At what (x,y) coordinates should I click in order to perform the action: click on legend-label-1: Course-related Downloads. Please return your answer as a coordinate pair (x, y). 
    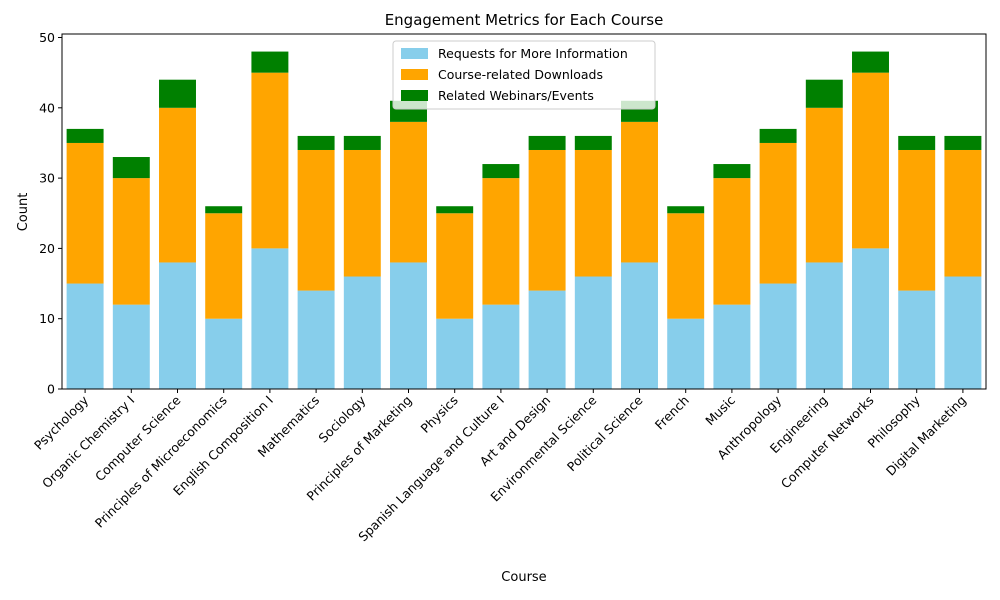
    Looking at the image, I should click on (520, 74).